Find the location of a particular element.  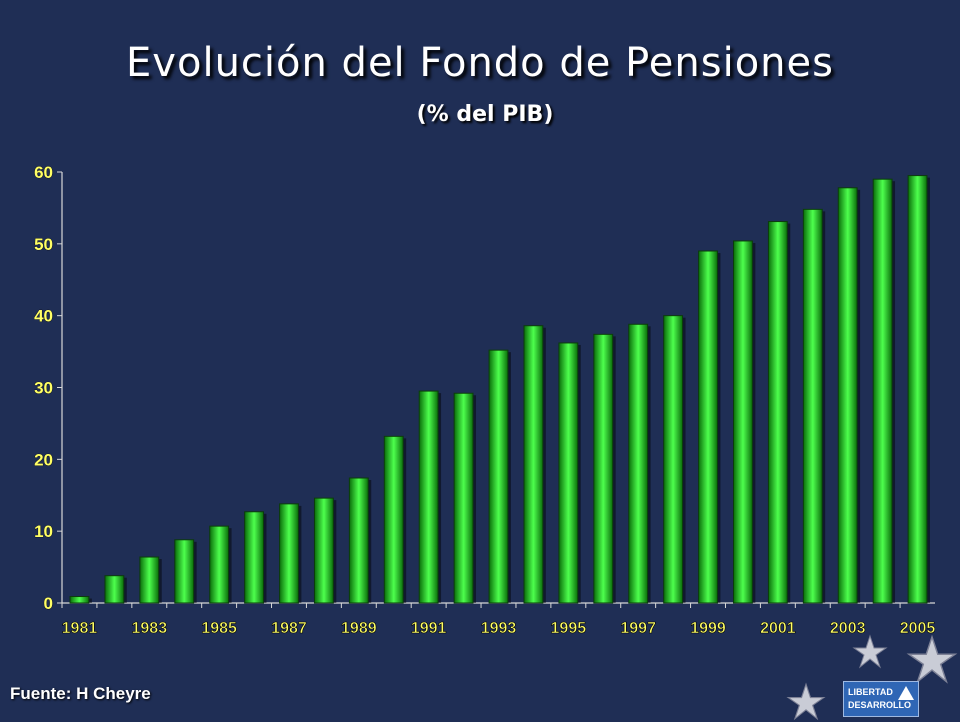

y-tick-label: 40 is located at coordinates (43, 316).